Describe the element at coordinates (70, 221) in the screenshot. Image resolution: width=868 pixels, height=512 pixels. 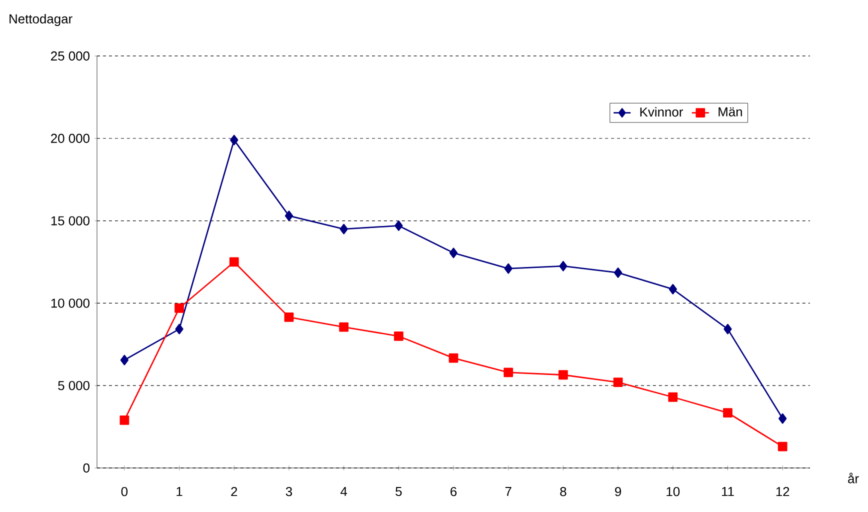
I see `y-tick-label: 15 000` at that location.